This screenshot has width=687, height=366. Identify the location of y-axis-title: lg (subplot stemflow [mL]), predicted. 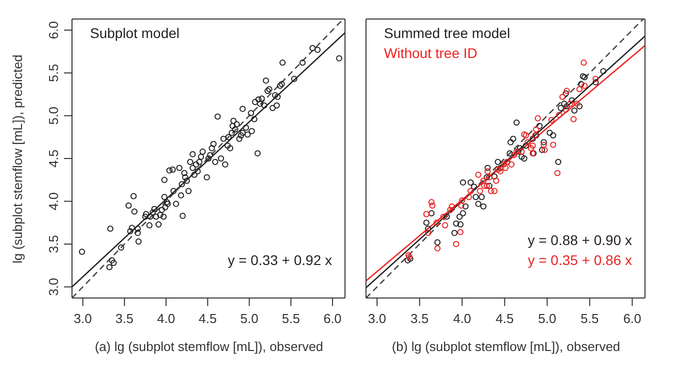
(17, 158).